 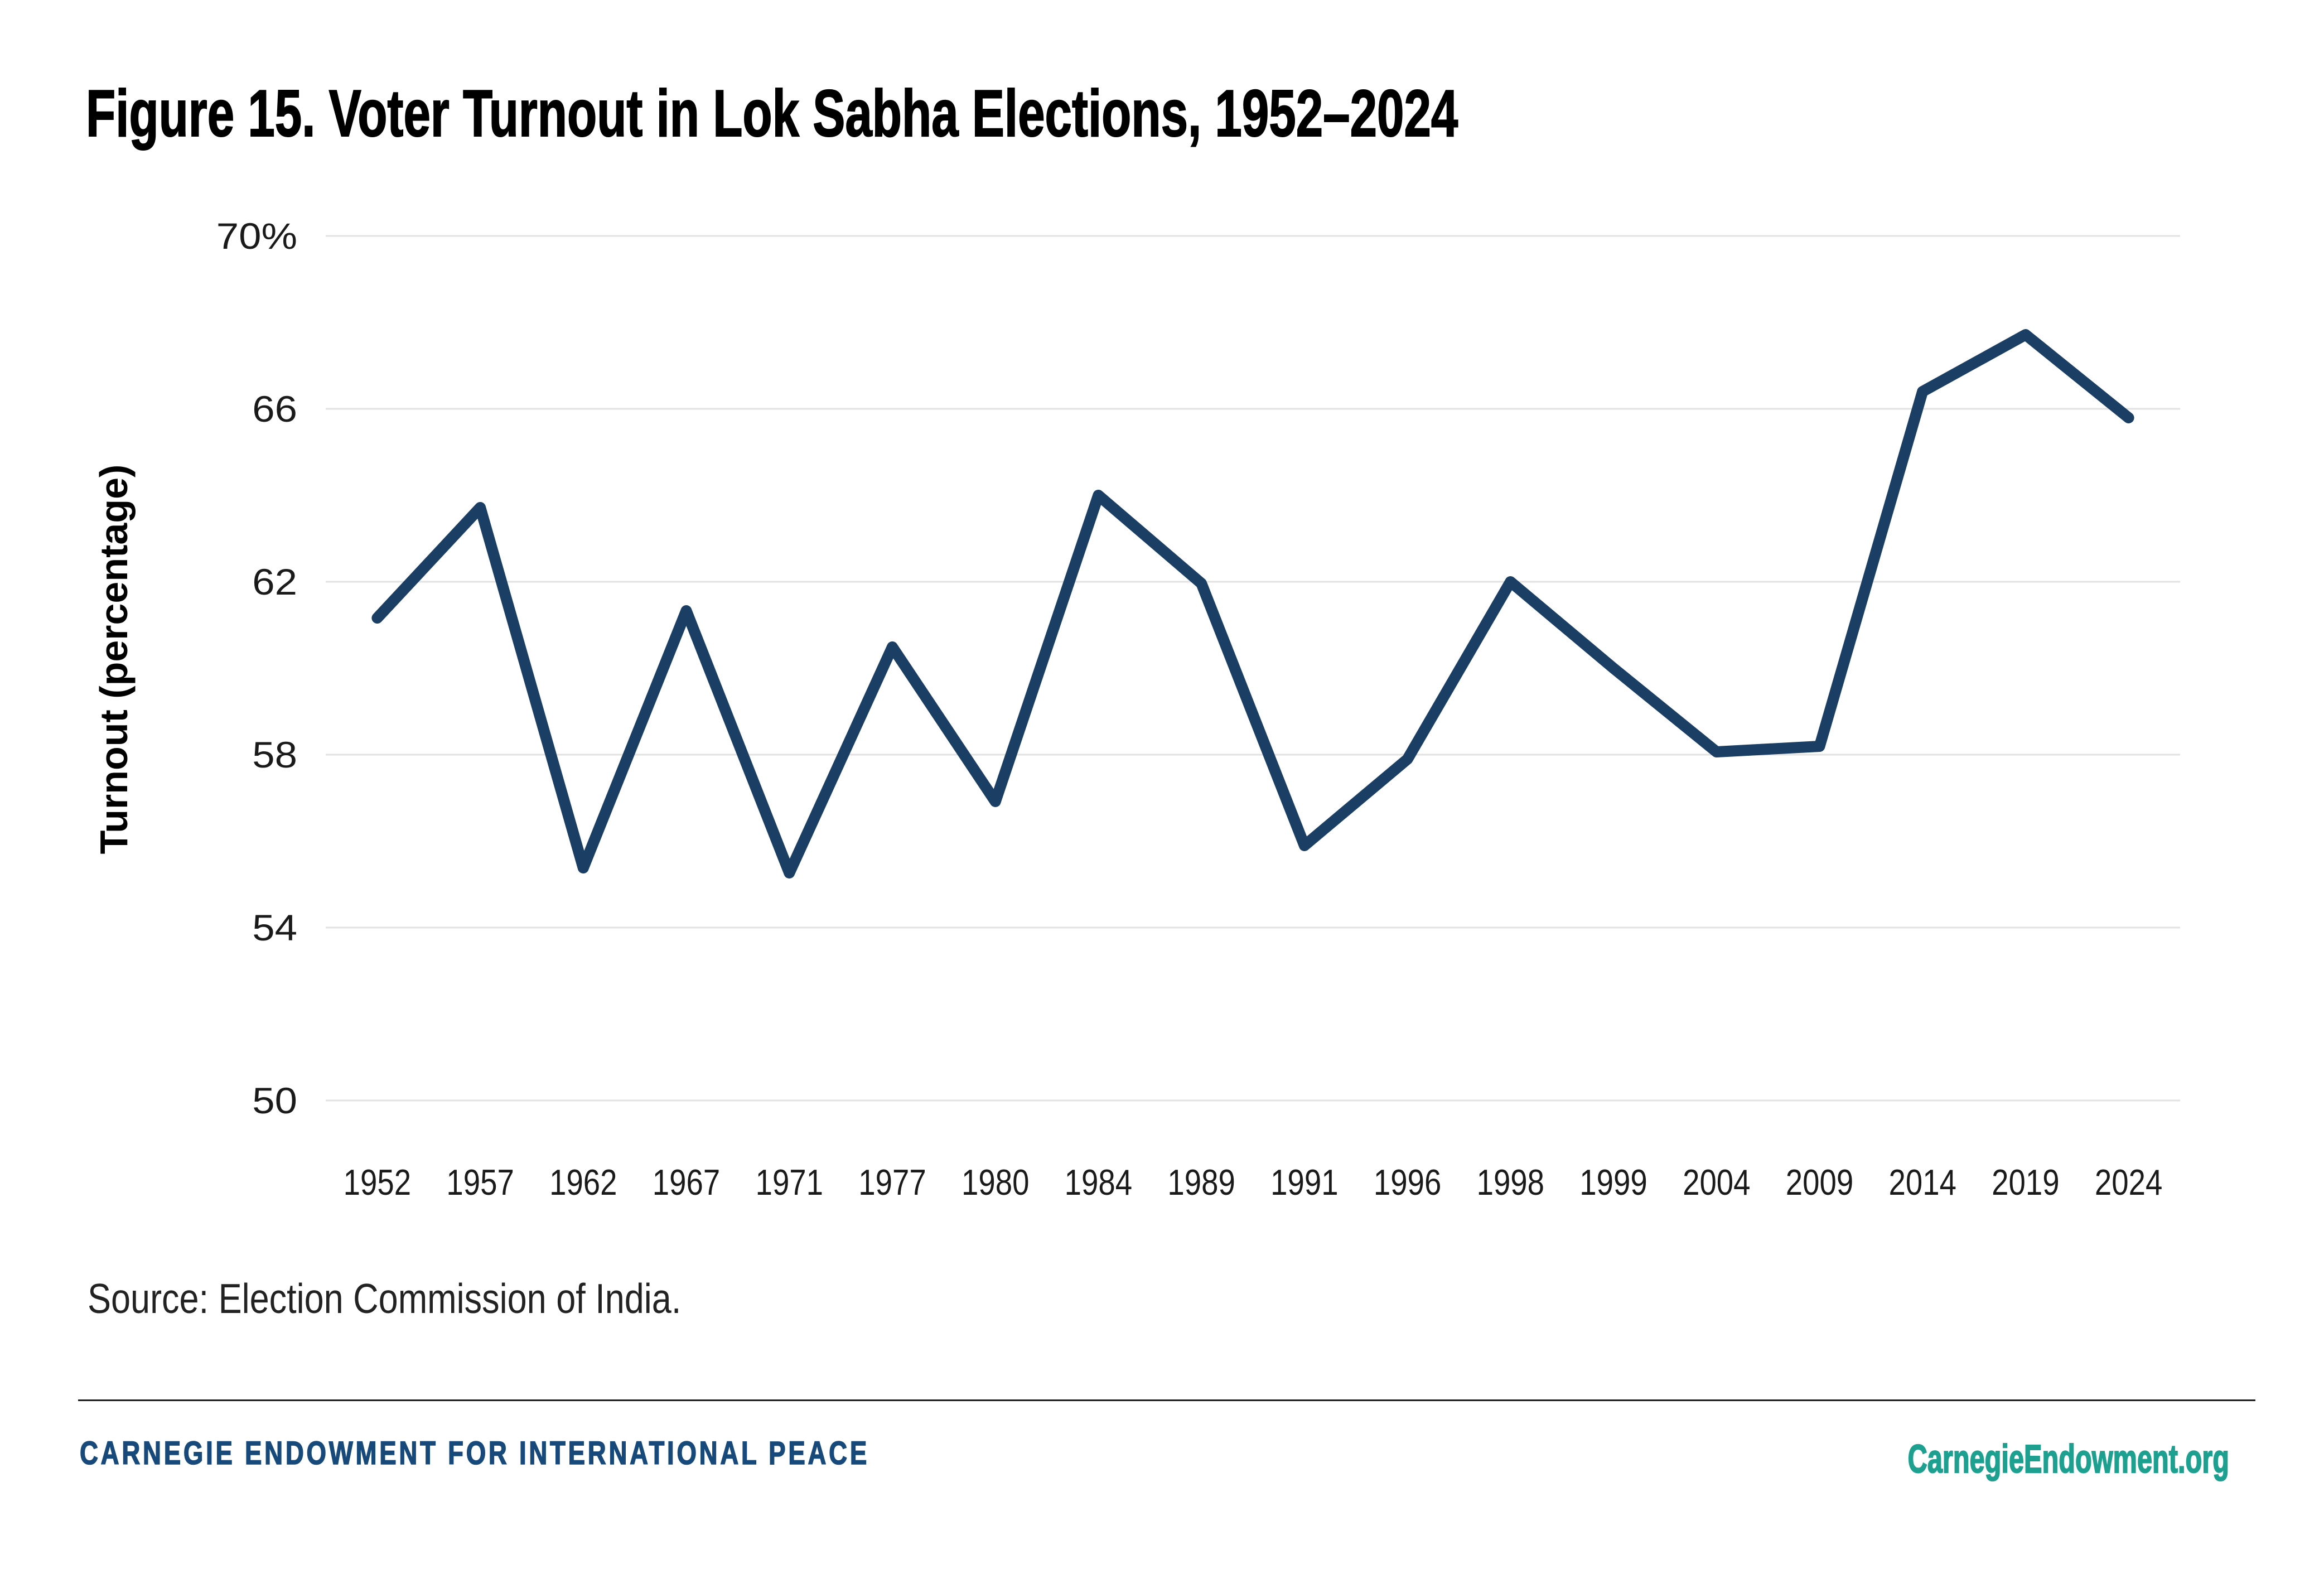 I want to click on svg-text: 1999, so click(x=1613, y=1183).